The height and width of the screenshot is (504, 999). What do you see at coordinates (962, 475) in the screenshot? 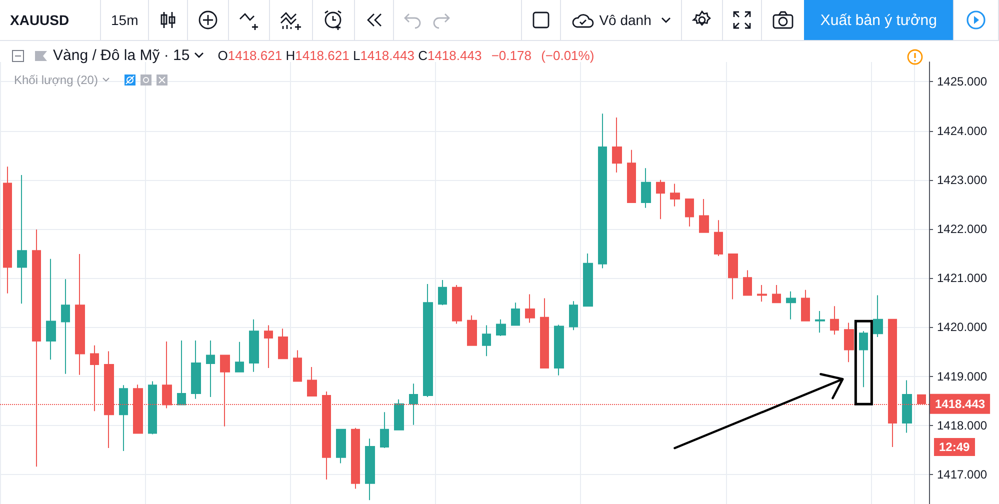
I see `y-tick-label: 1417.000` at bounding box center [962, 475].